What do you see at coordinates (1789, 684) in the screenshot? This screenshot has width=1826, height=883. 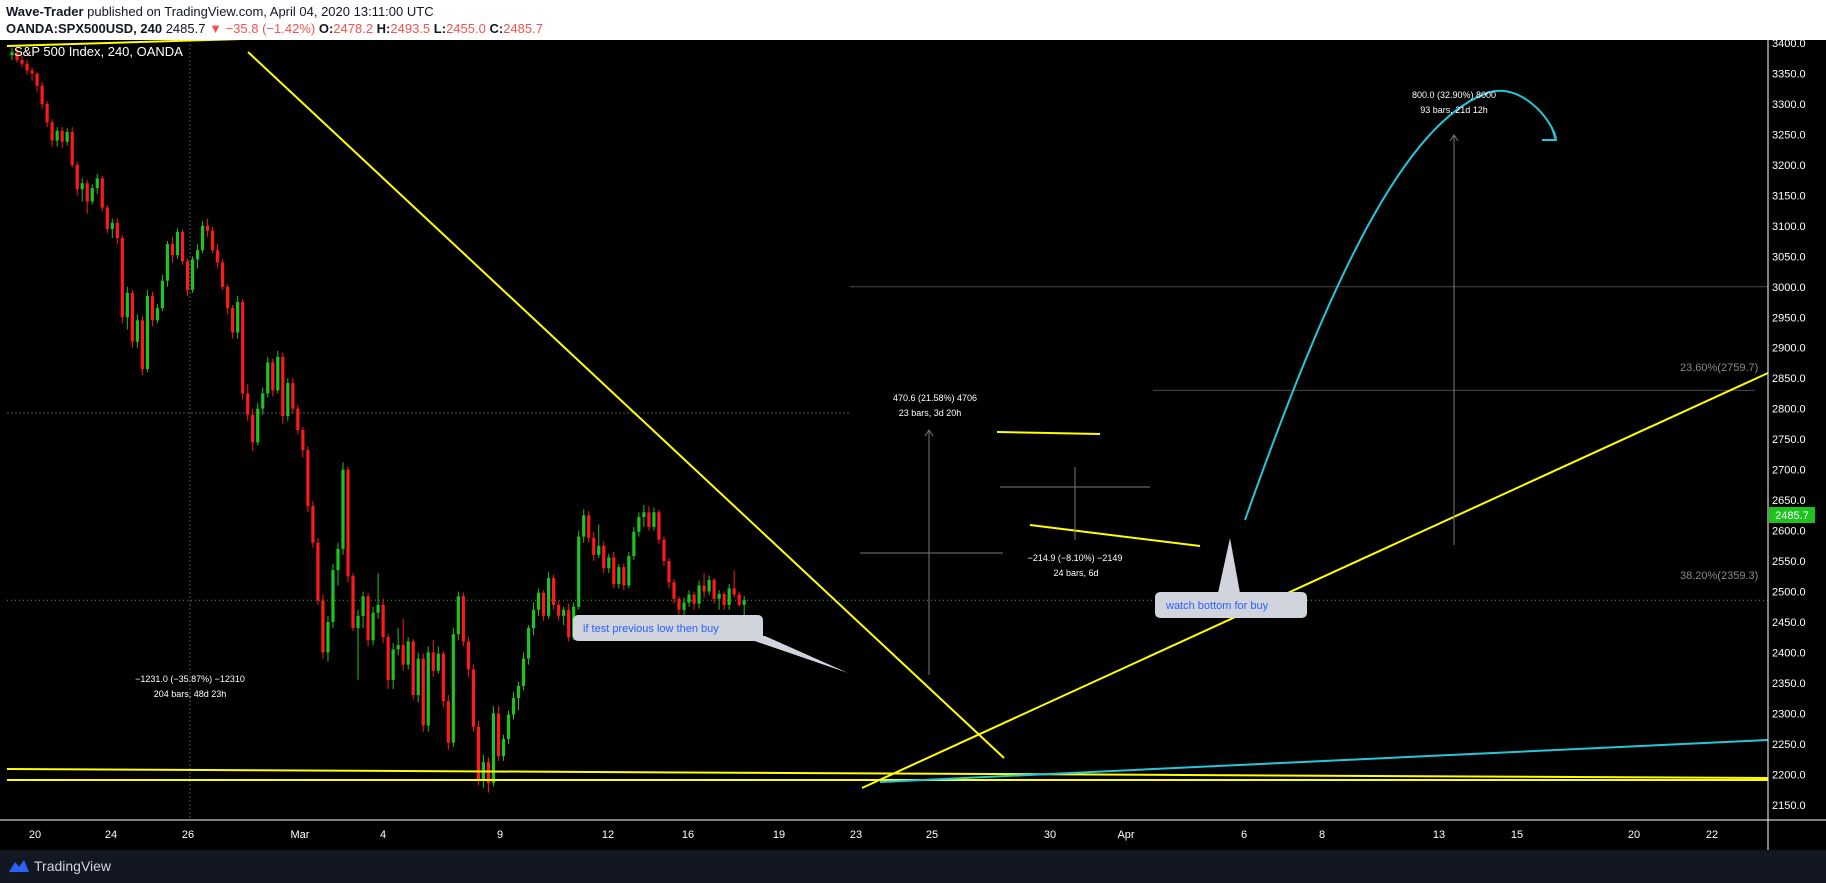 I see `price-tick-label: 2350.0` at bounding box center [1789, 684].